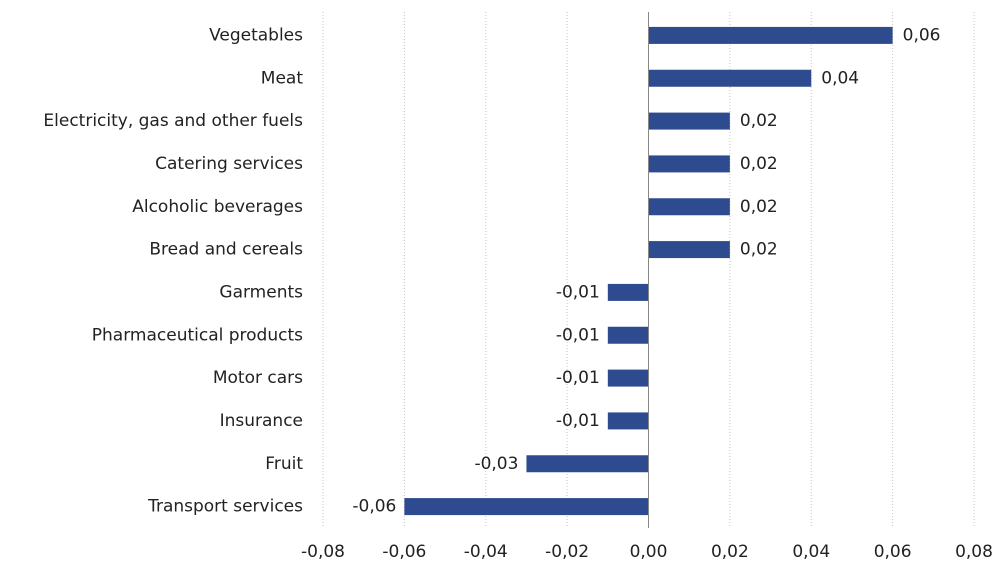  What do you see at coordinates (197, 335) in the screenshot?
I see `y-tick-label: Pharmaceutical products` at bounding box center [197, 335].